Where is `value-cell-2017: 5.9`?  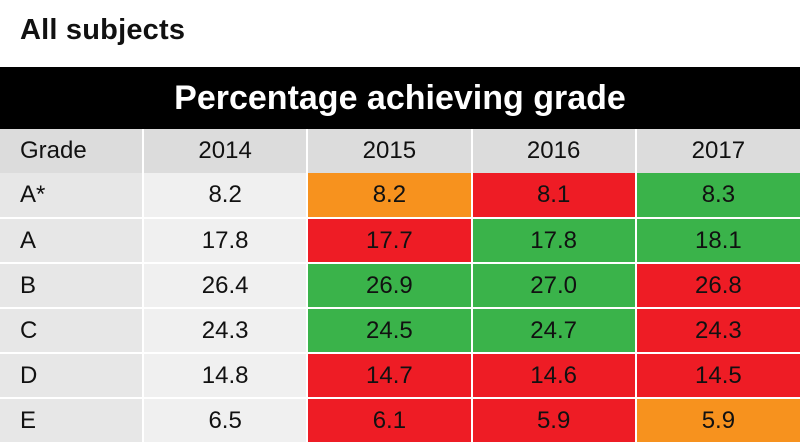 value-cell-2017: 5.9 is located at coordinates (717, 419).